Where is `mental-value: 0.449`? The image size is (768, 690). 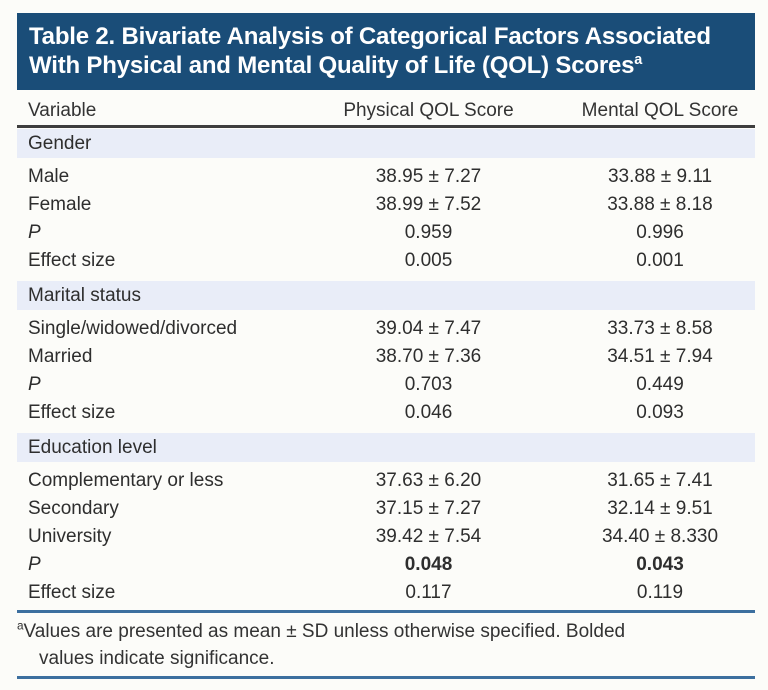 mental-value: 0.449 is located at coordinates (660, 384).